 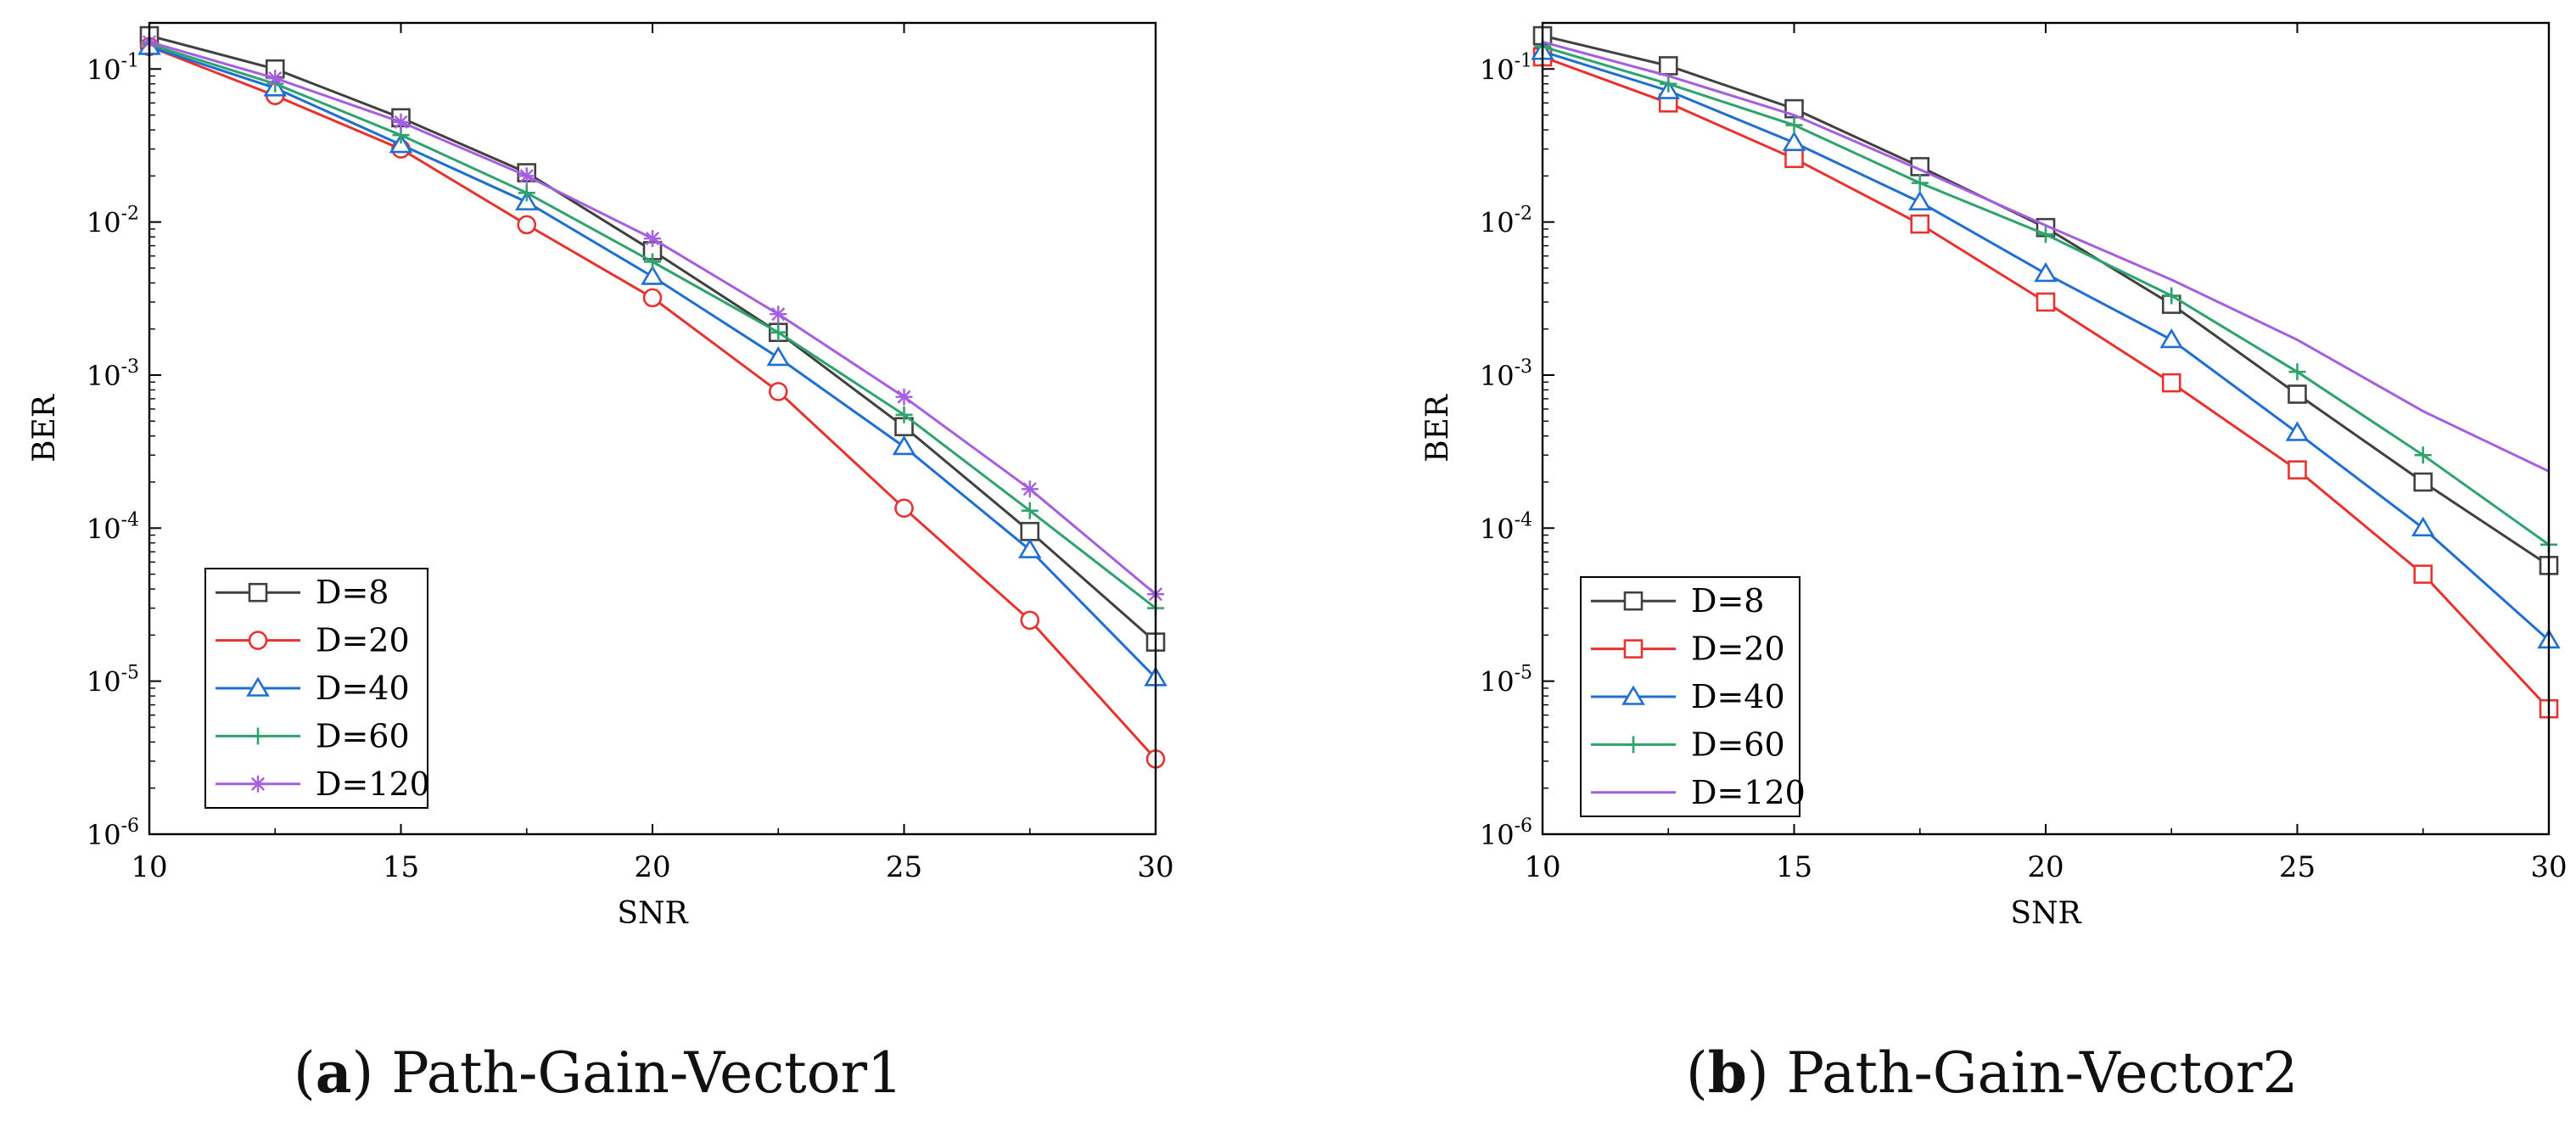 I want to click on caption-a: (a) Path-Gain-Vector1, so click(x=598, y=1073).